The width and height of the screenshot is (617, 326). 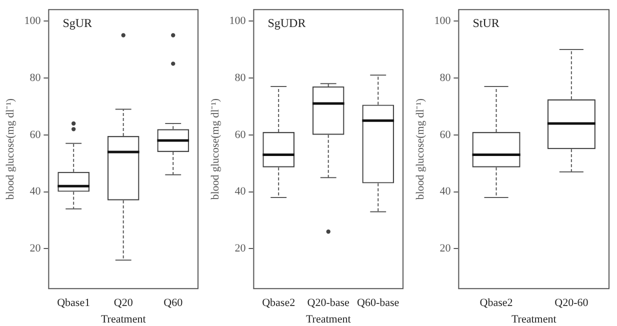 I want to click on text: SgUDR, so click(x=287, y=23).